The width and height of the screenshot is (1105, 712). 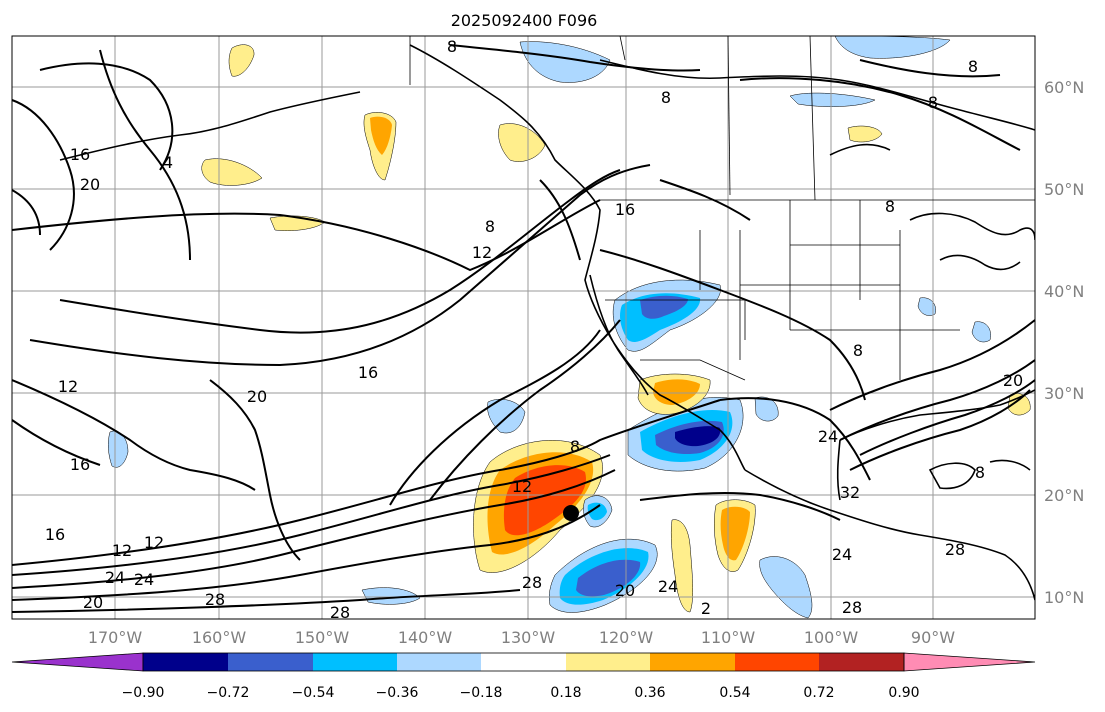 What do you see at coordinates (831, 637) in the screenshot?
I see `lon-label: 100°W` at bounding box center [831, 637].